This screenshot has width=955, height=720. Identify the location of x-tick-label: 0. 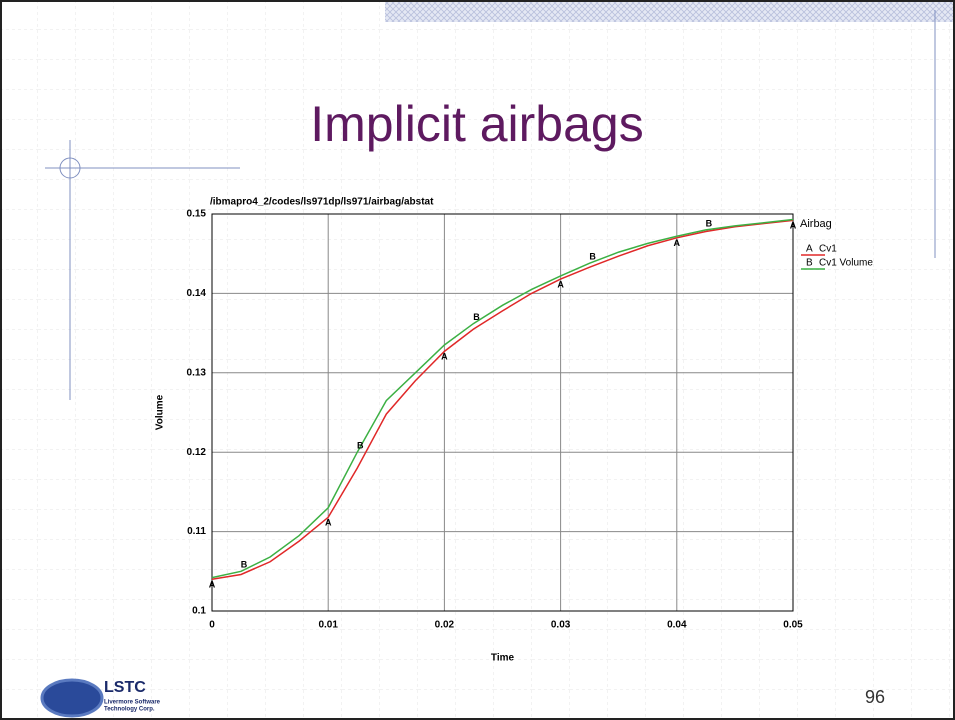
(212, 625).